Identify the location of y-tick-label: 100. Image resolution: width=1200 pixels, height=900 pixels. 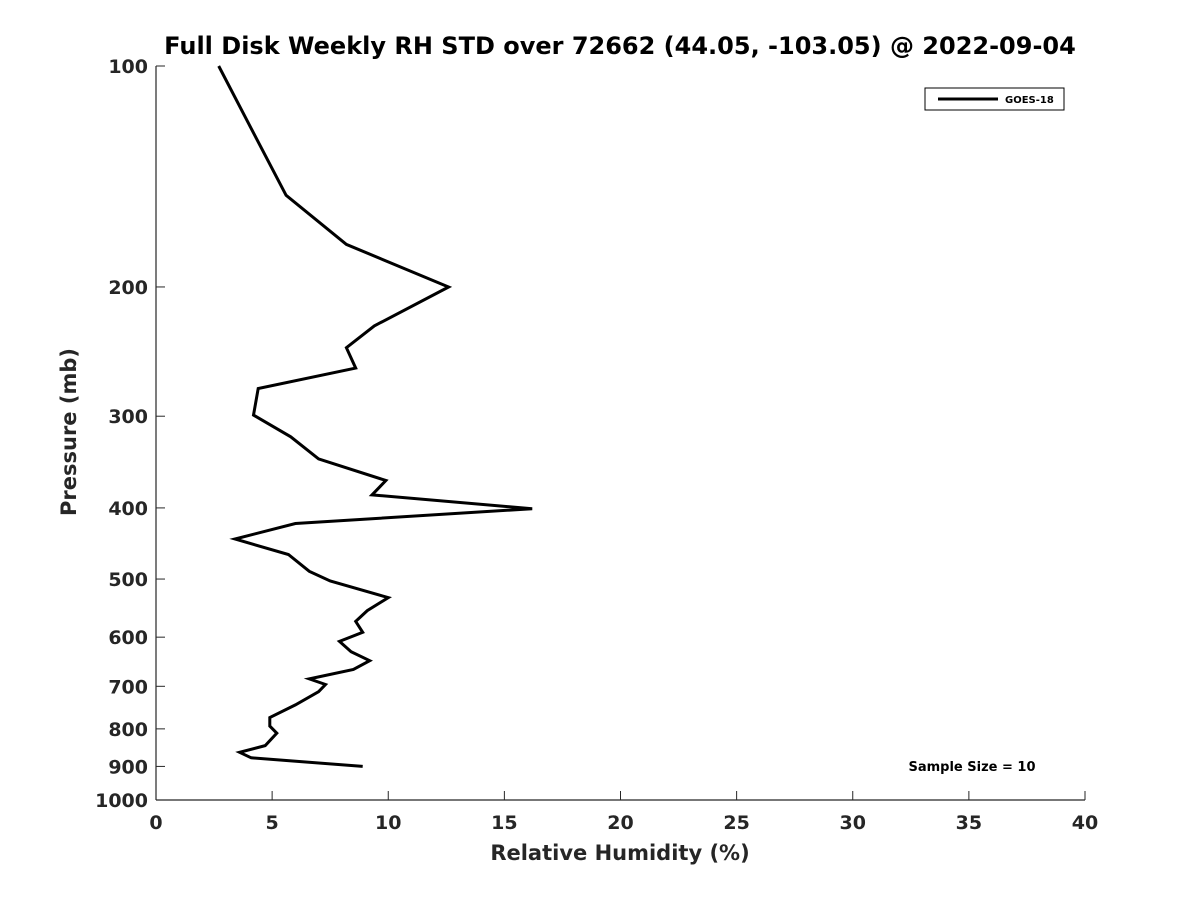
(128, 67).